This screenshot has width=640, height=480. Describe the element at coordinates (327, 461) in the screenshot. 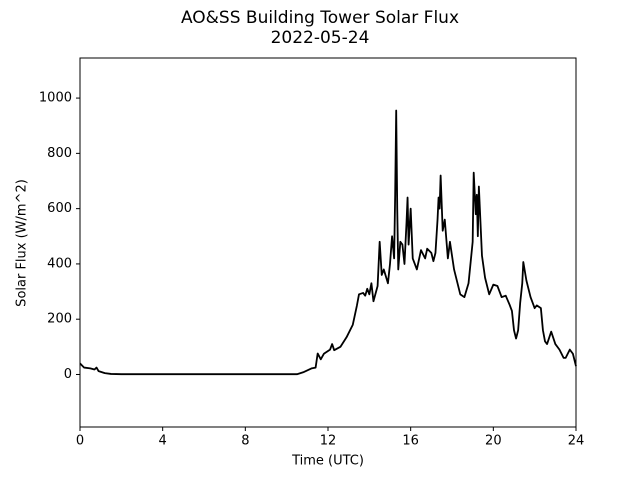

I see `x-axis-label: Time (UTC)` at that location.